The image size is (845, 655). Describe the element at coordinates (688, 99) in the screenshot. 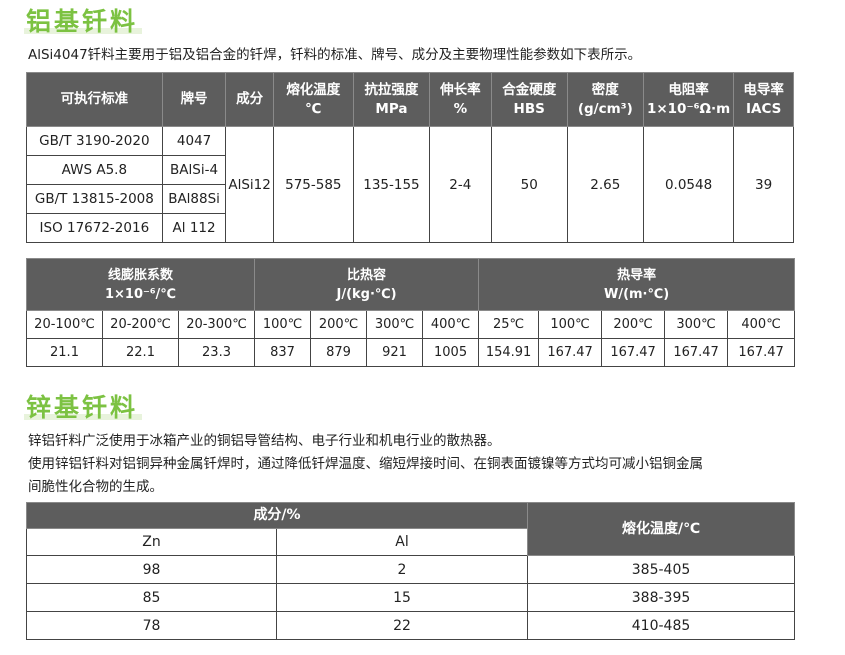

I see `header-resistivity: 电阻率 1×10⁻⁶Ω·m` at that location.